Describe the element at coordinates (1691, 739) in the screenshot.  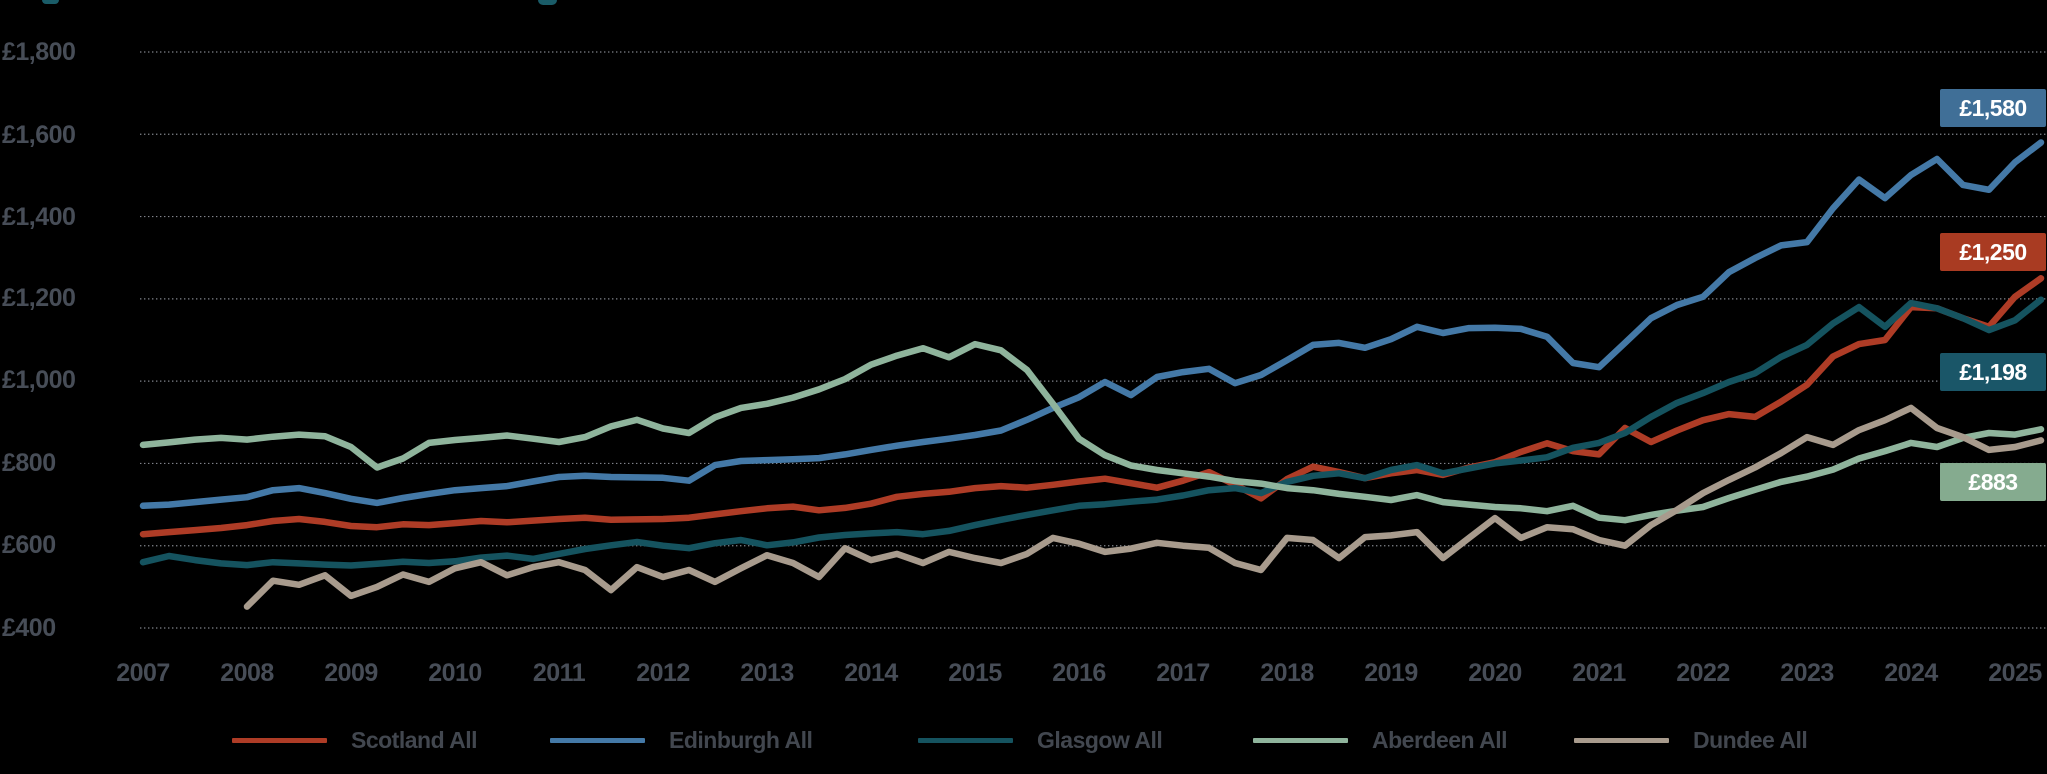
I see `legend-item-dundee-all: Dundee All` at that location.